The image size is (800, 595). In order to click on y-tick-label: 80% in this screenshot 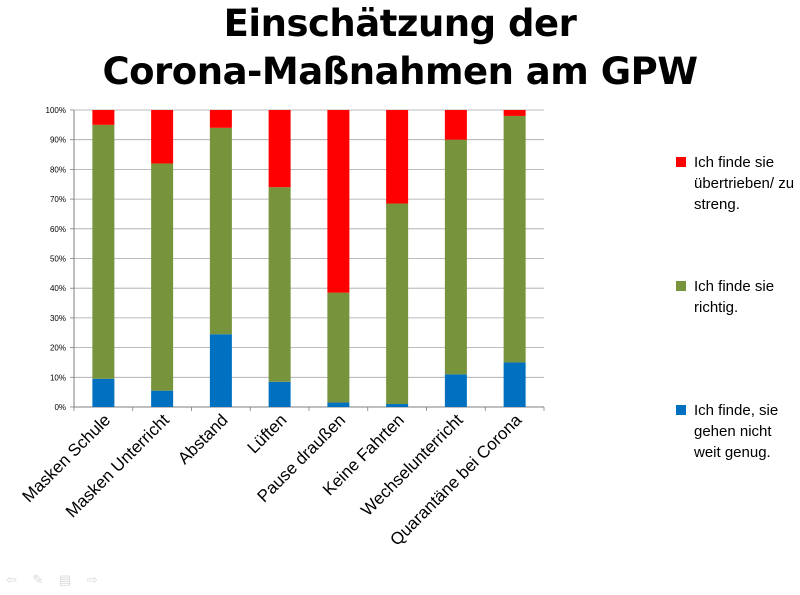, I will do `click(58, 169)`.